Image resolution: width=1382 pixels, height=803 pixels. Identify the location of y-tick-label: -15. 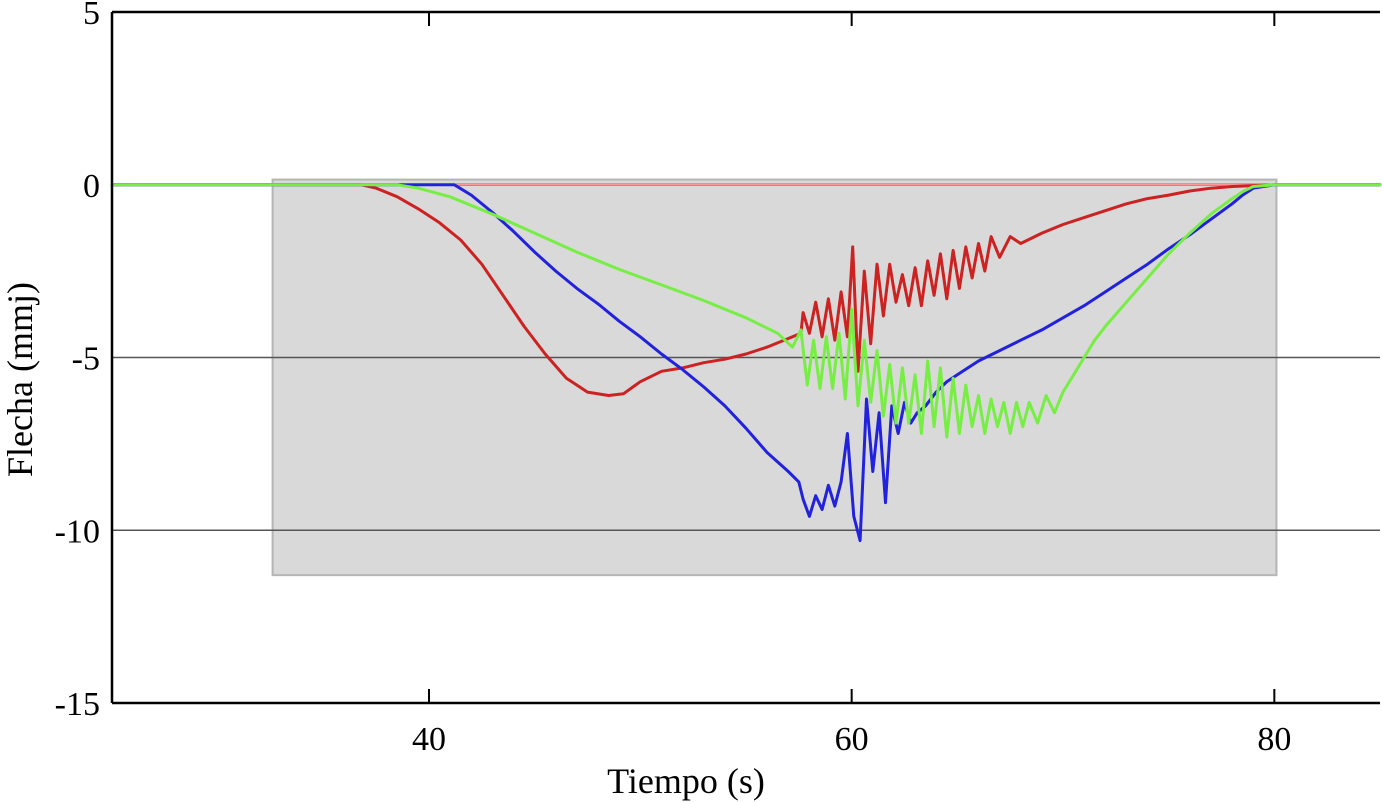
(77, 704).